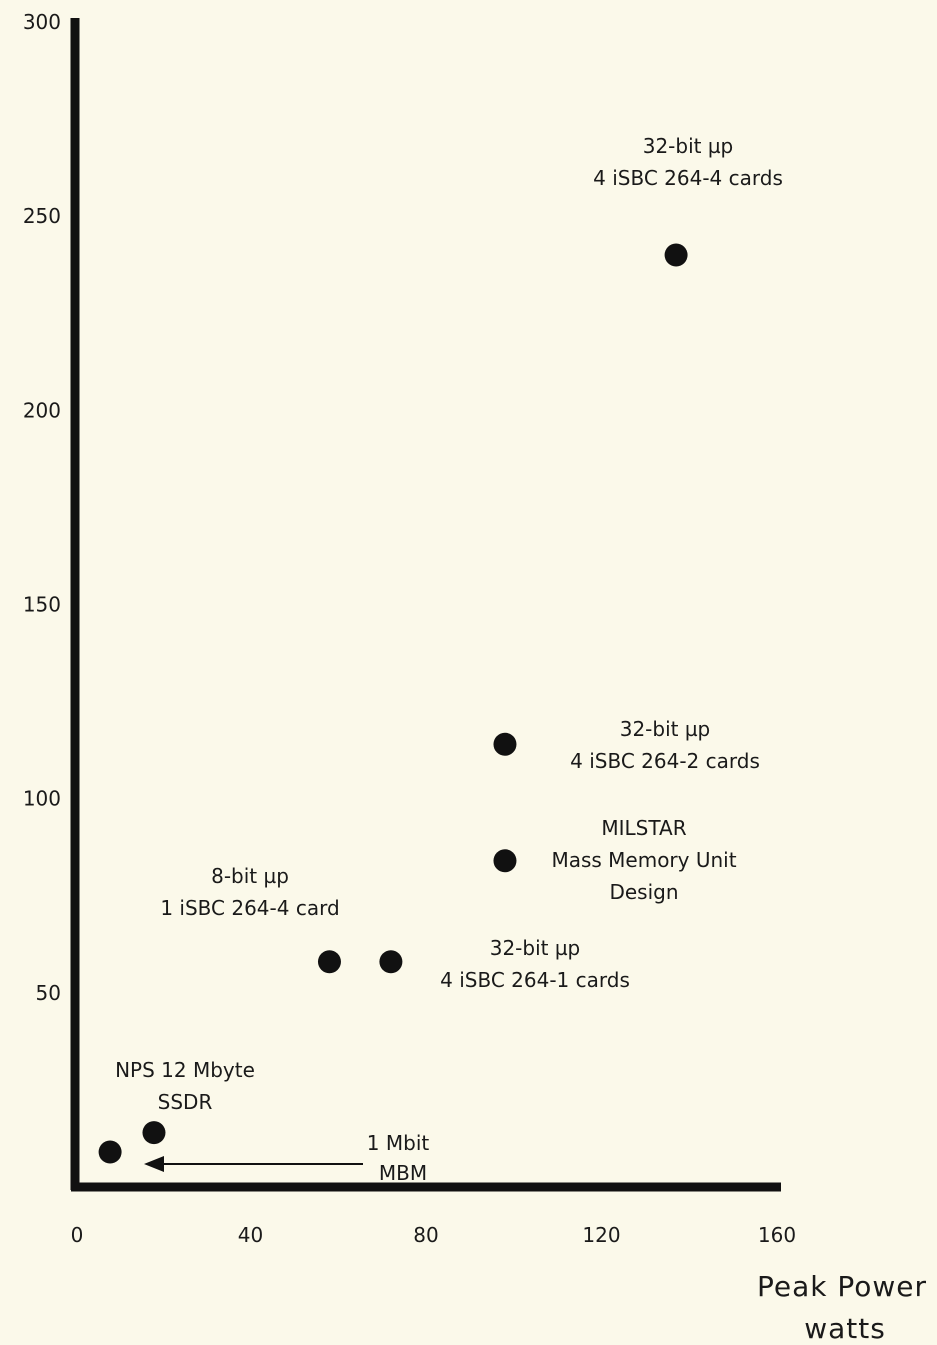  I want to click on y-tick-label-250: 250, so click(42, 216).